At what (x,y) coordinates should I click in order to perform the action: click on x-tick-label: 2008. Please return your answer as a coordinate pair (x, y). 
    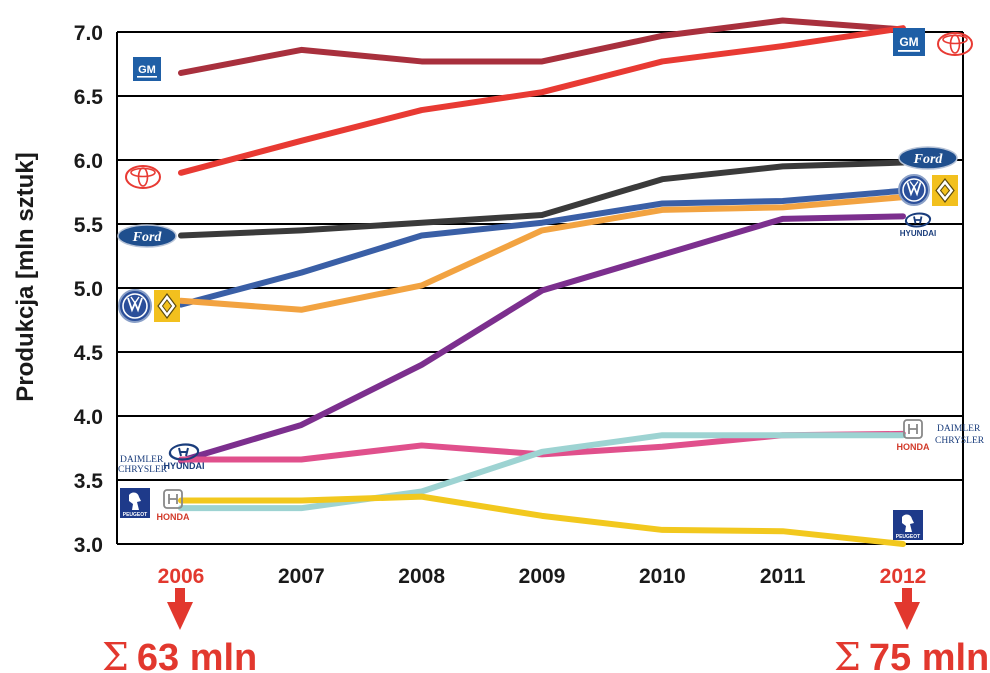
    Looking at the image, I should click on (421, 576).